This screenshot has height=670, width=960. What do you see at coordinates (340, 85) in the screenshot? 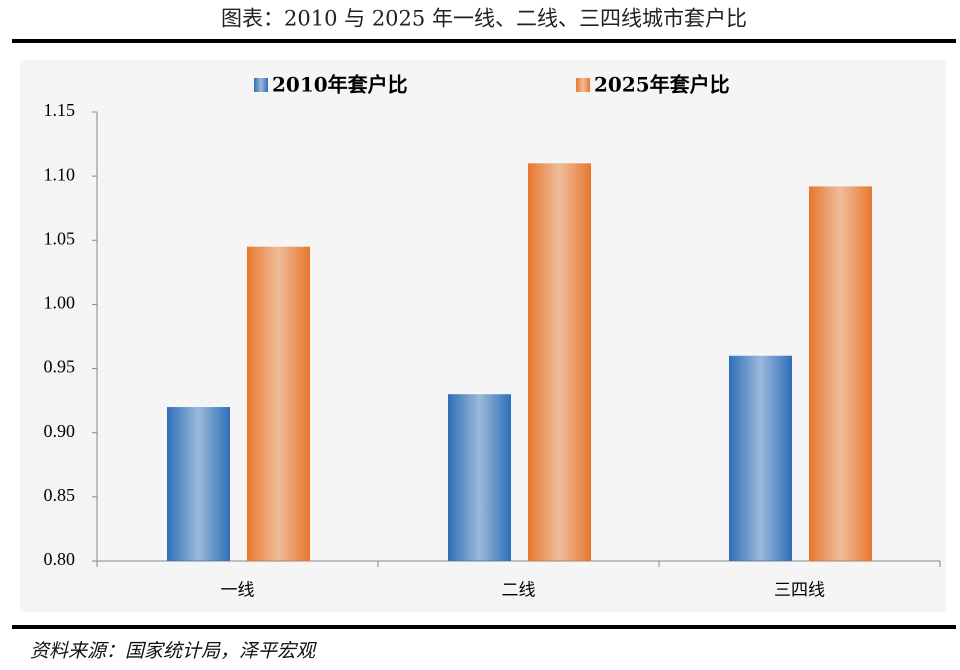
I see `legend-label: 2010年套户比` at bounding box center [340, 85].